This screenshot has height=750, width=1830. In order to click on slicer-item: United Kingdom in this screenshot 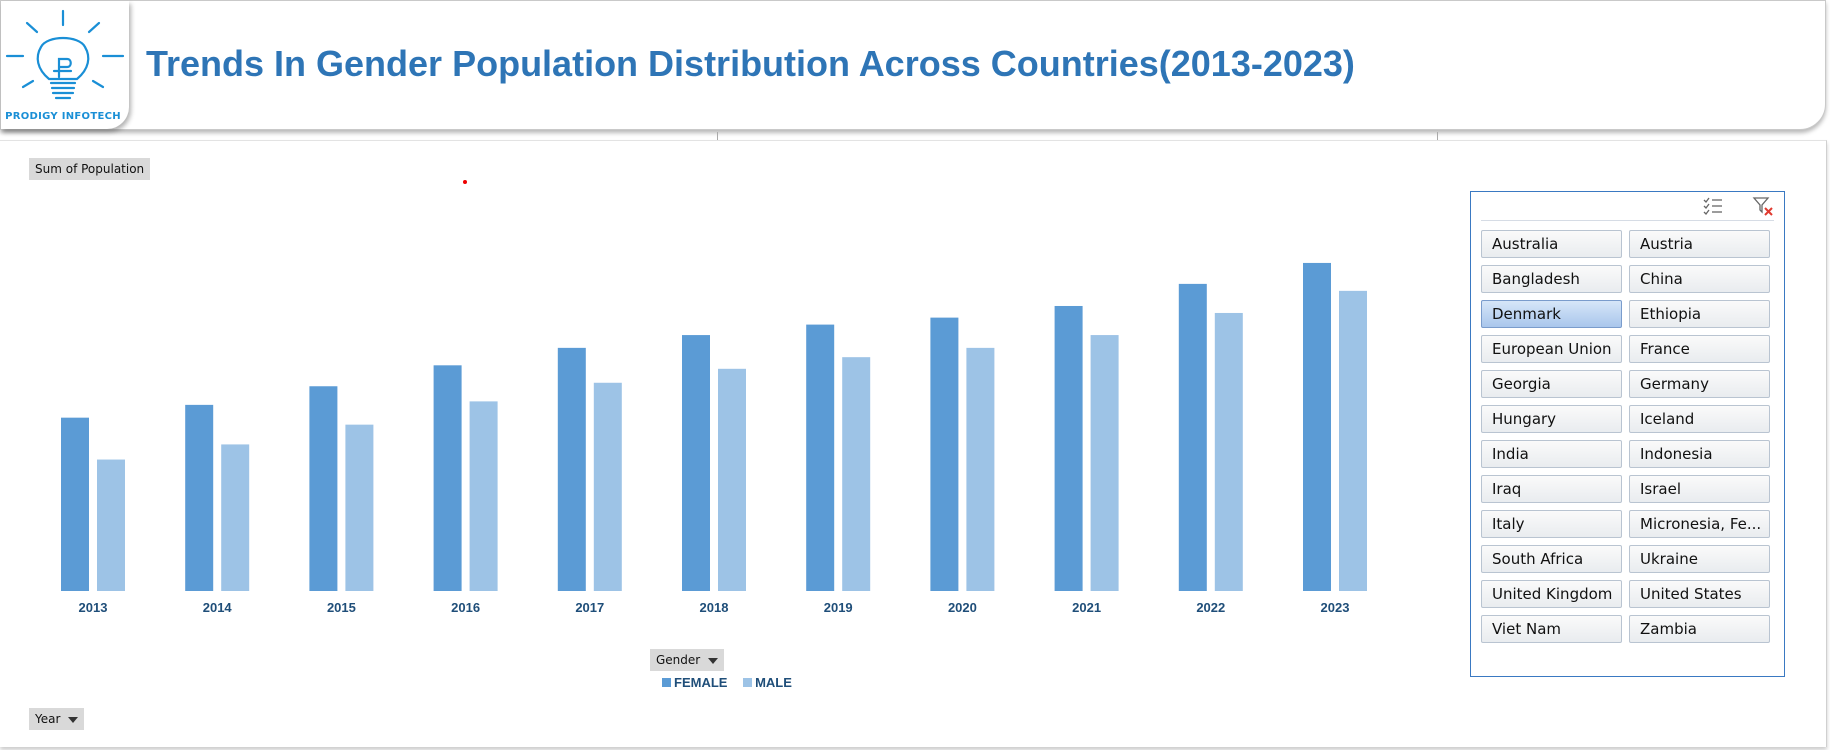, I will do `click(1551, 594)`.